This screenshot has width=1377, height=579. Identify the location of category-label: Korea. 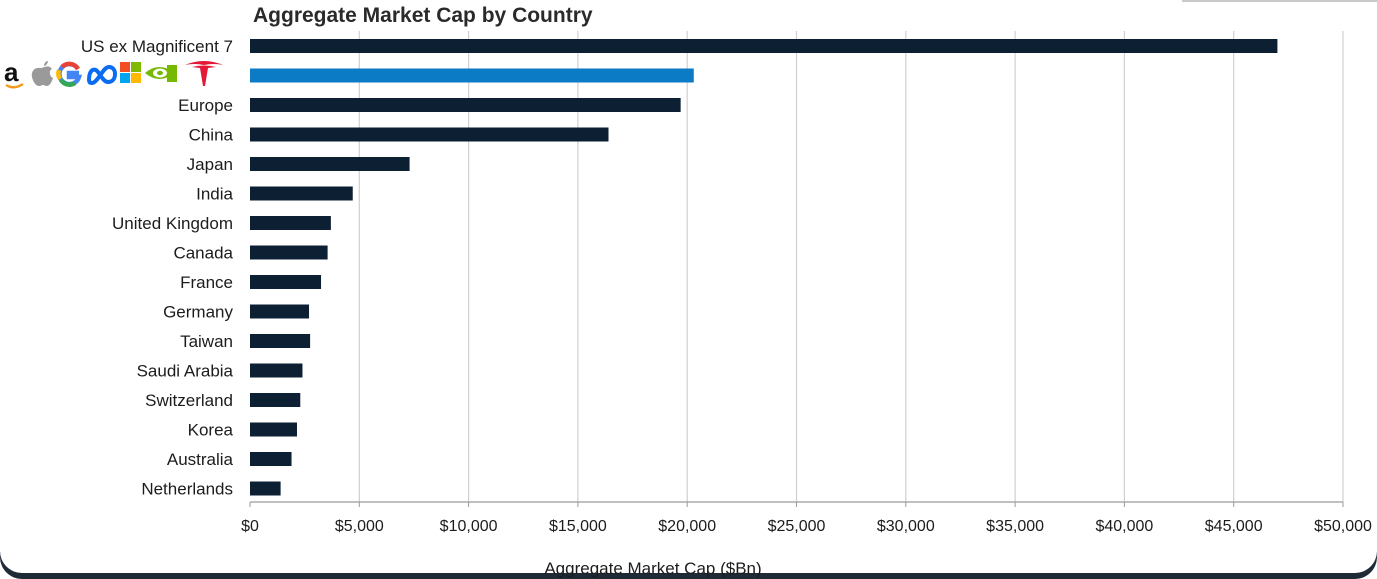
(211, 430).